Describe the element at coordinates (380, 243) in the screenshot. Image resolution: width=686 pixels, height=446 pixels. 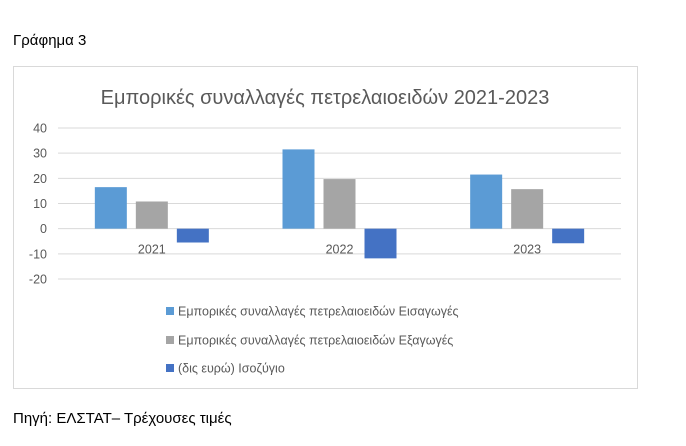
I see `bar-2022-s3` at that location.